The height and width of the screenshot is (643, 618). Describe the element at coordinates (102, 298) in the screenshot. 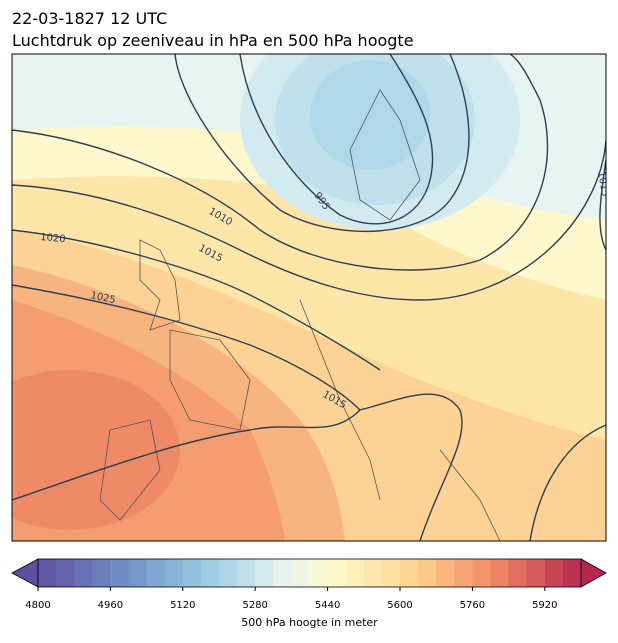

I see `contour-label: 1025` at that location.